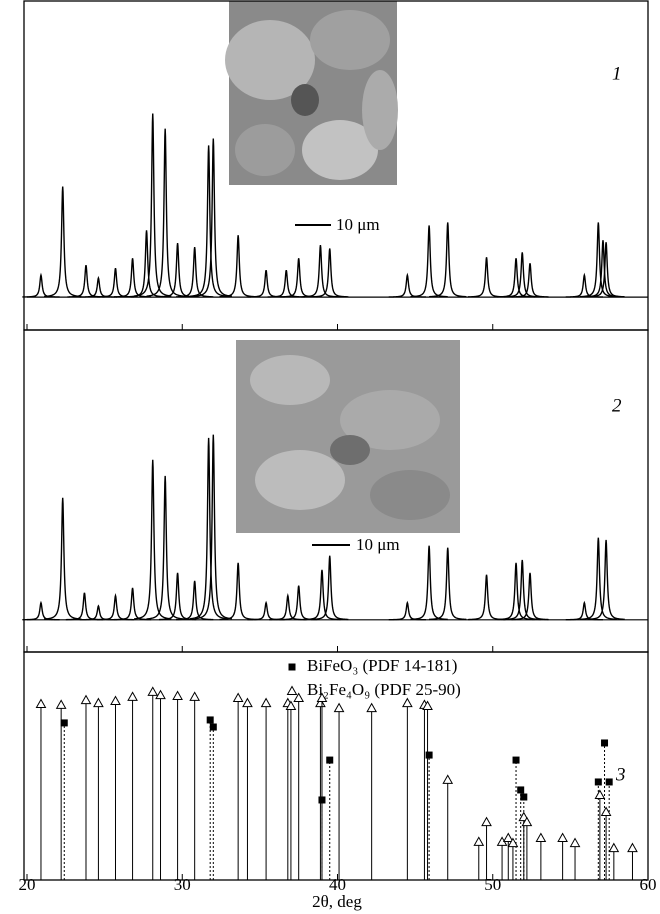 The image size is (660, 914). I want to click on panel-label: 1, so click(617, 73).